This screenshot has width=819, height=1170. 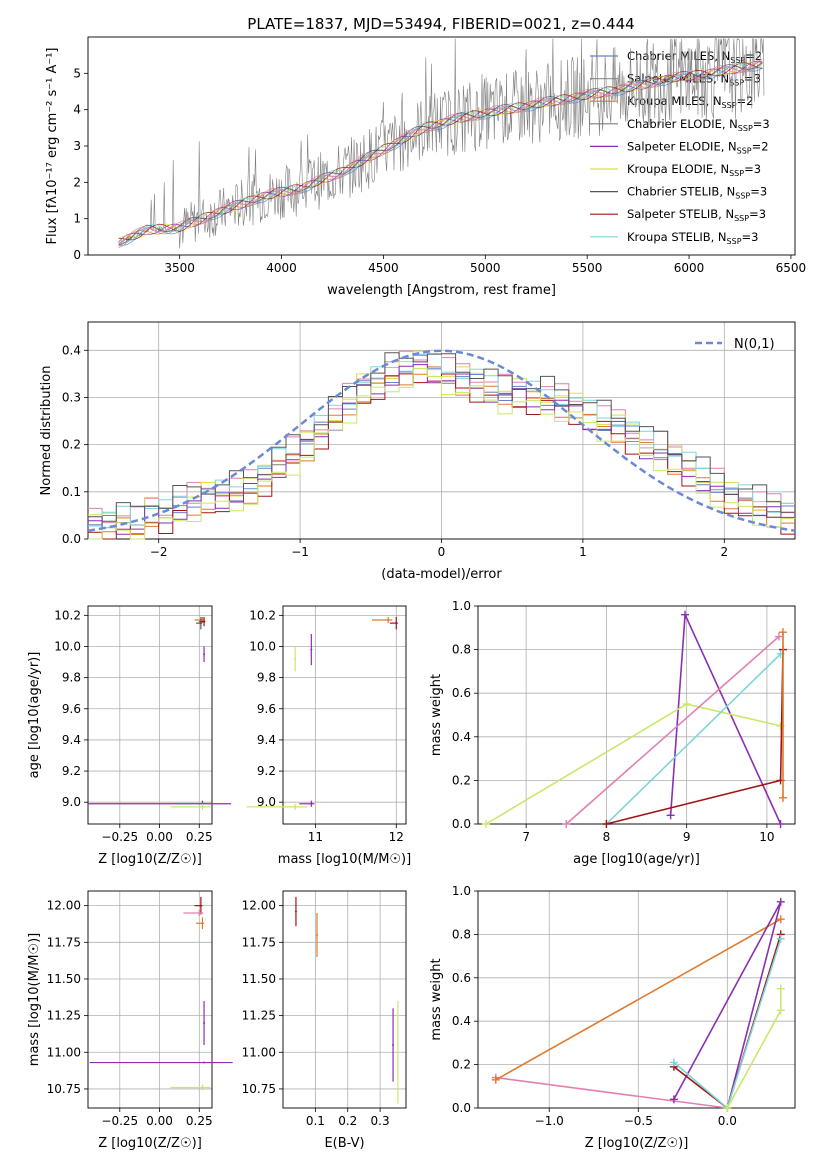 What do you see at coordinates (34, 999) in the screenshot?
I see `y-axis-label: mass [log10(M/M☉)]` at bounding box center [34, 999].